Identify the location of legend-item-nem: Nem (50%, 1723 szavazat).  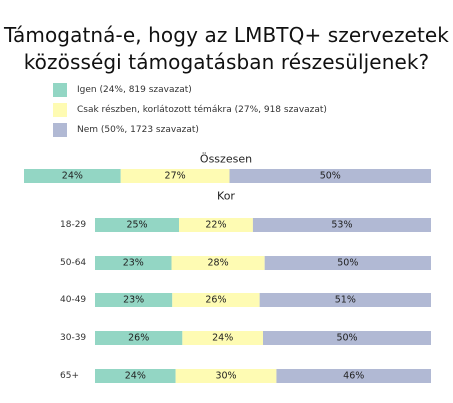
(126, 130).